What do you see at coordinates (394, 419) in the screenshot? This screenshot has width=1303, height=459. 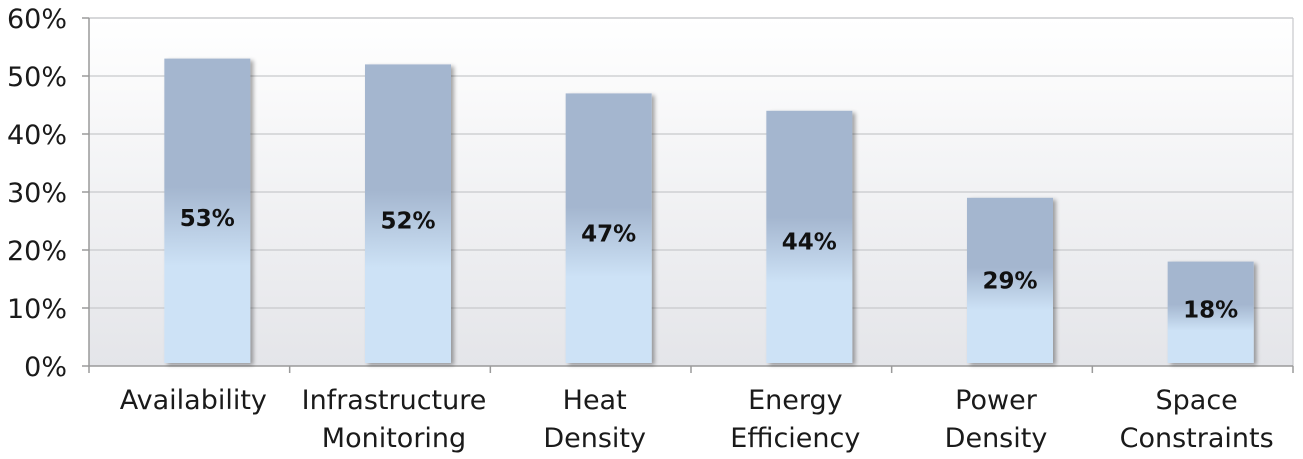 I see `category-label: Infrastructure Monitoring` at bounding box center [394, 419].